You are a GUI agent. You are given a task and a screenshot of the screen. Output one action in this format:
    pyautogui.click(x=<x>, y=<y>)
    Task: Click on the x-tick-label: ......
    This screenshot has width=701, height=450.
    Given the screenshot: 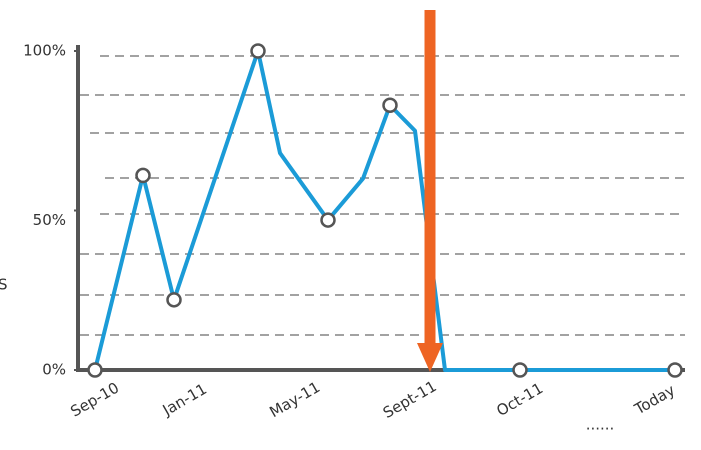 What is the action you would take?
    pyautogui.click(x=600, y=425)
    